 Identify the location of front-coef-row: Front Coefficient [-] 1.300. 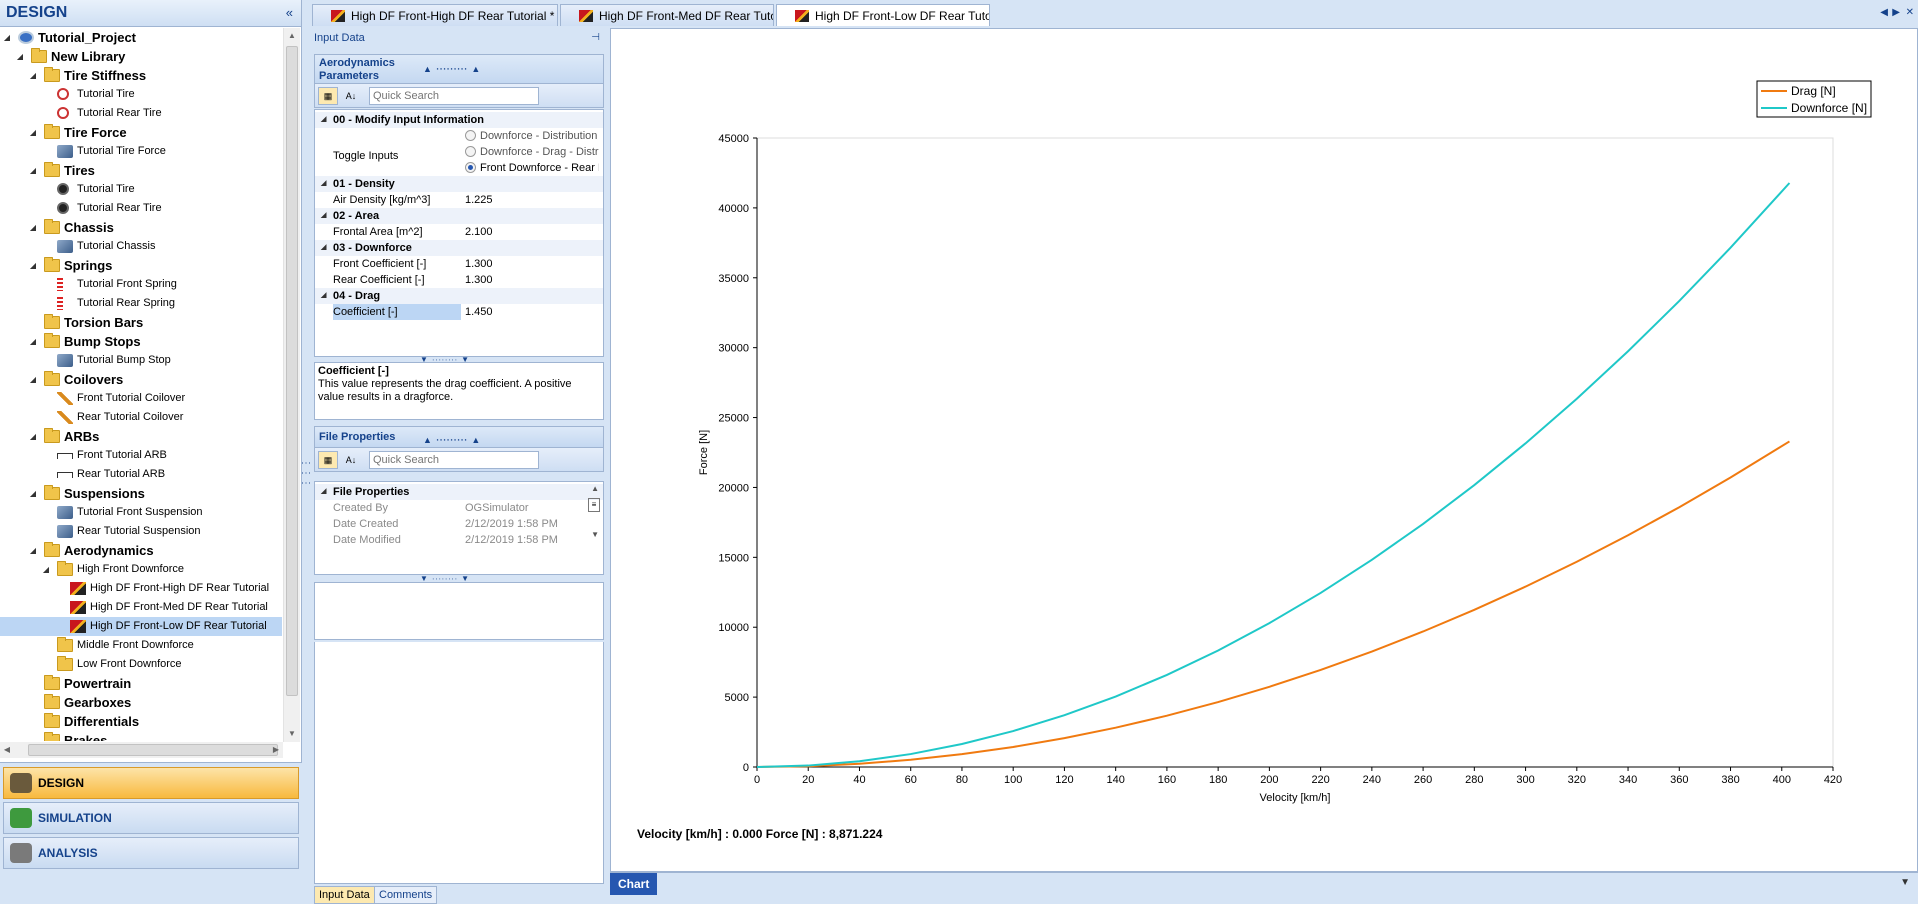
(459, 264).